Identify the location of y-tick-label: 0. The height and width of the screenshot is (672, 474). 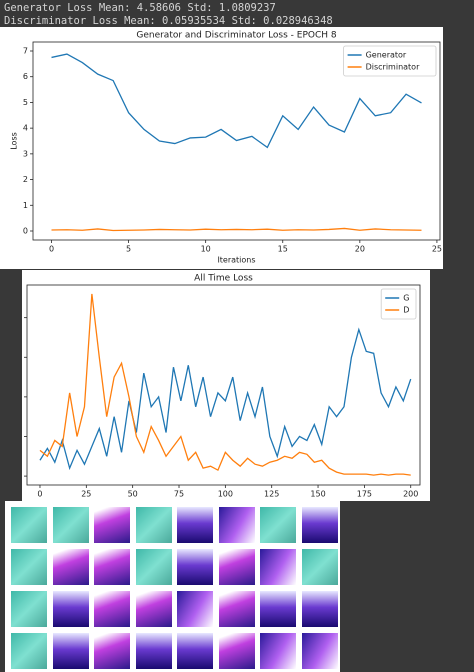
(25, 231).